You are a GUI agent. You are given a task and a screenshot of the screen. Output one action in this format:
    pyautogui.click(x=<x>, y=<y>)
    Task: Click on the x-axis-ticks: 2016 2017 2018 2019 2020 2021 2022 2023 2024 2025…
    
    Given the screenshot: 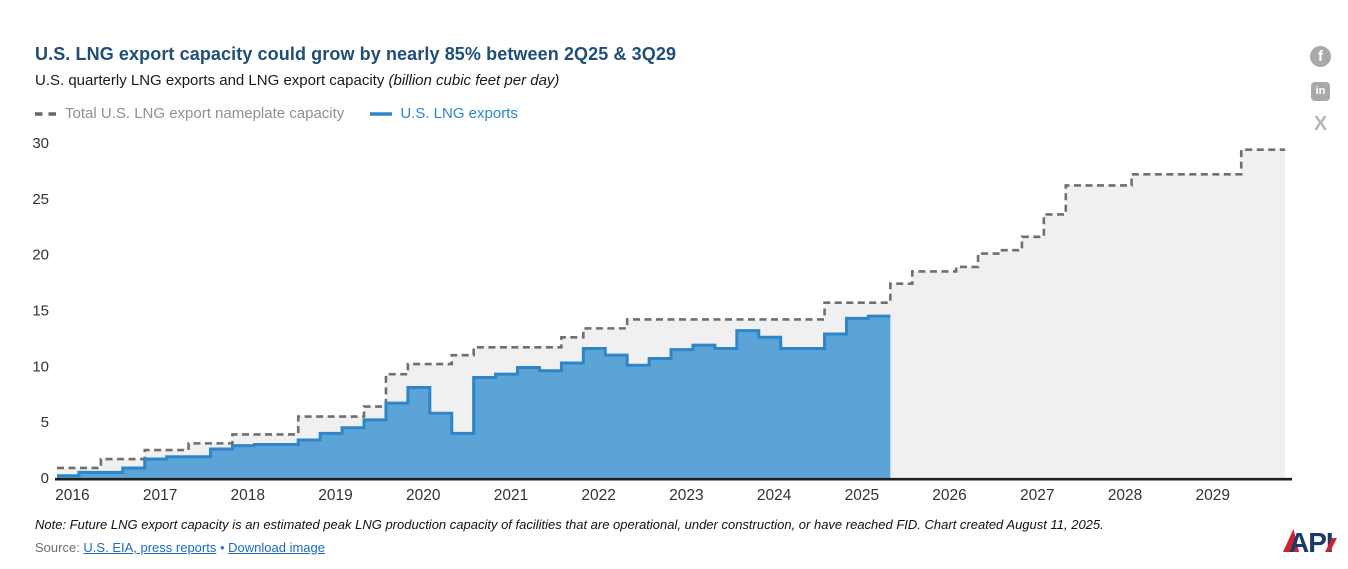 What is the action you would take?
    pyautogui.click(x=642, y=495)
    